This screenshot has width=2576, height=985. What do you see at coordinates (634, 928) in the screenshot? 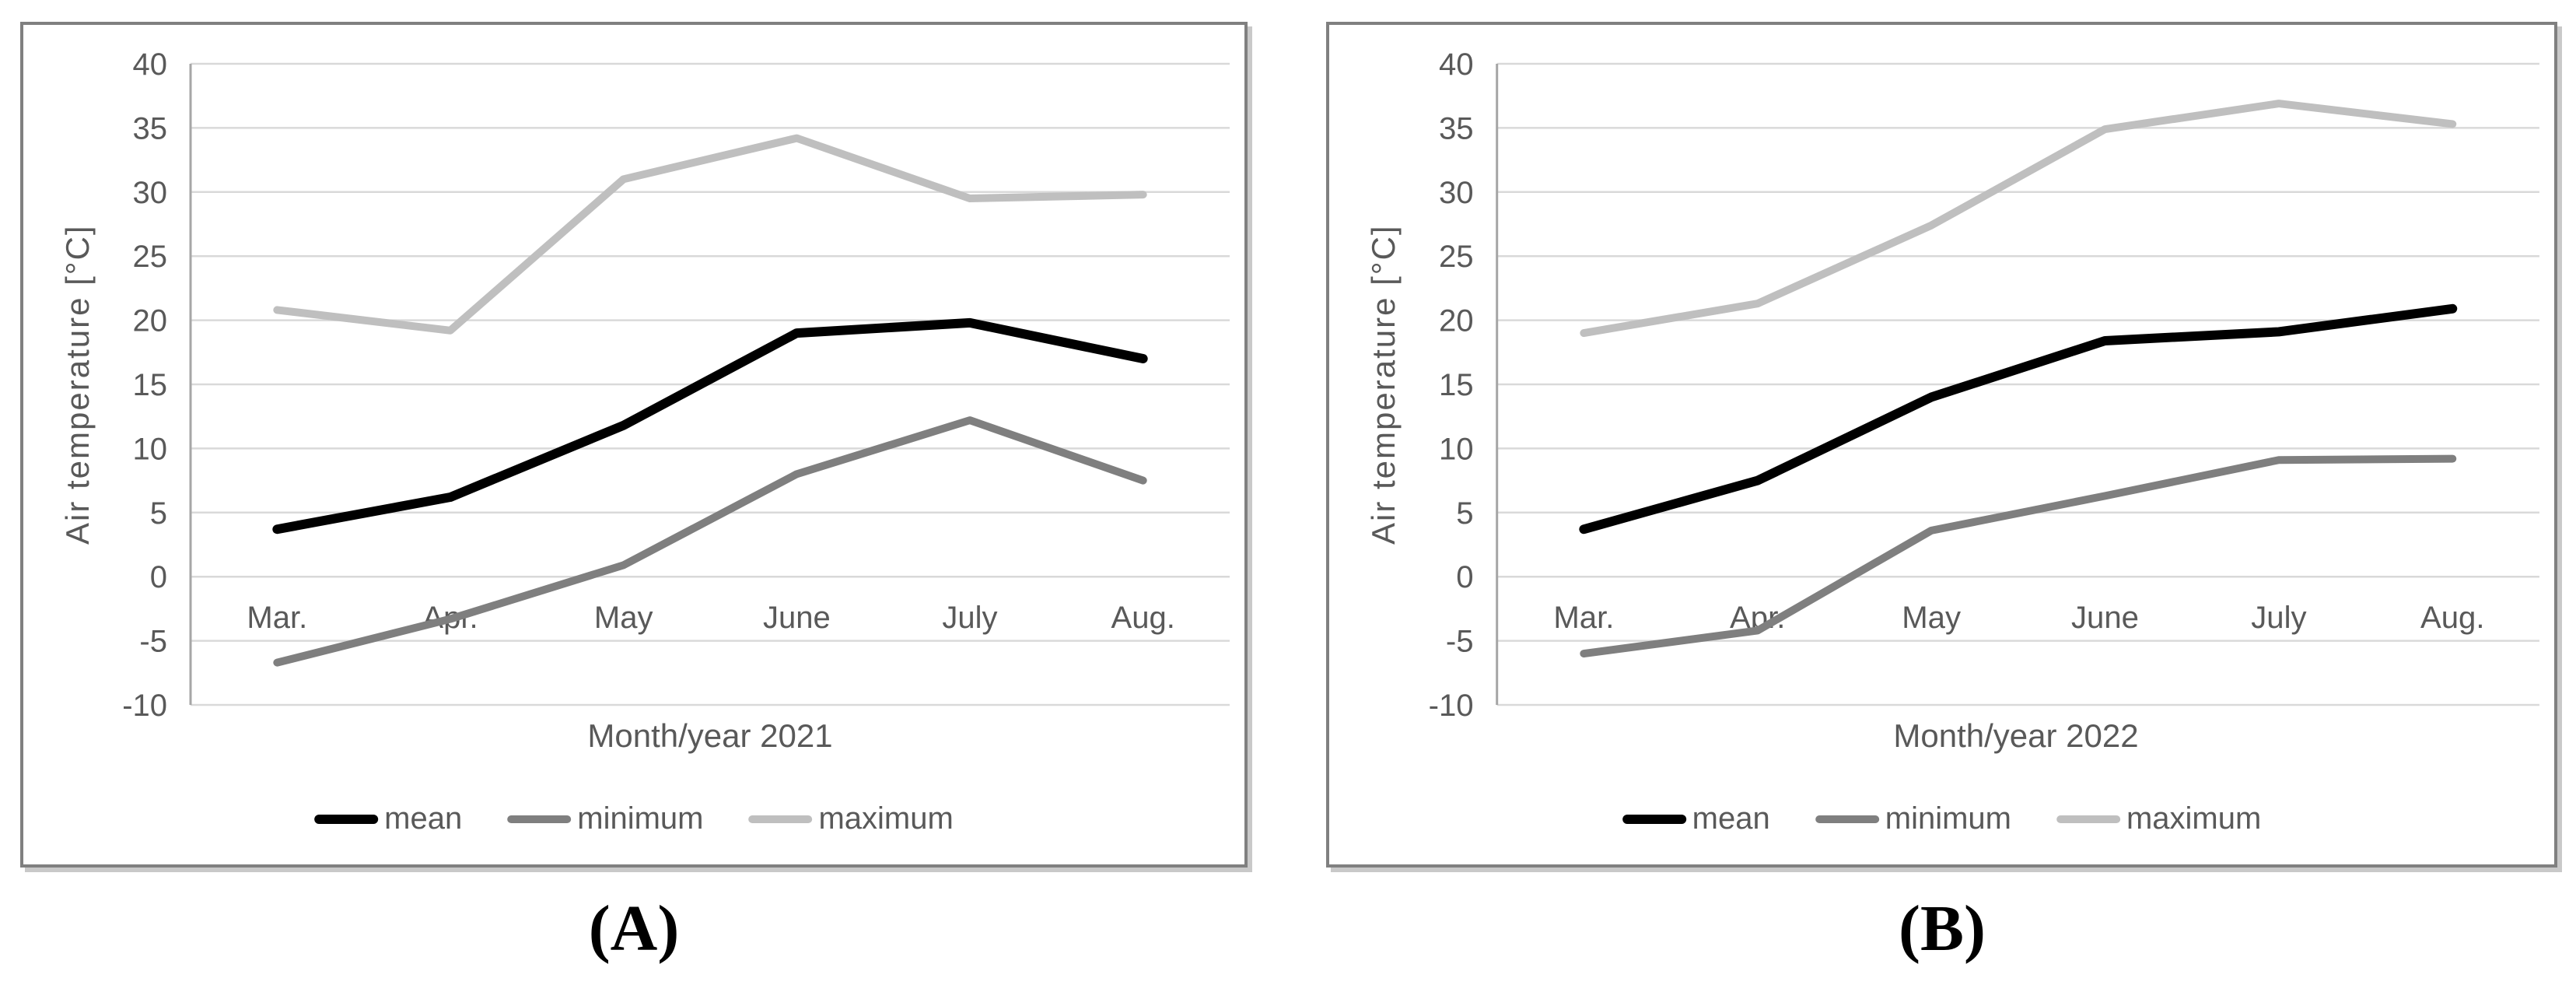
I see `panel-caption-a: (A)` at bounding box center [634, 928].